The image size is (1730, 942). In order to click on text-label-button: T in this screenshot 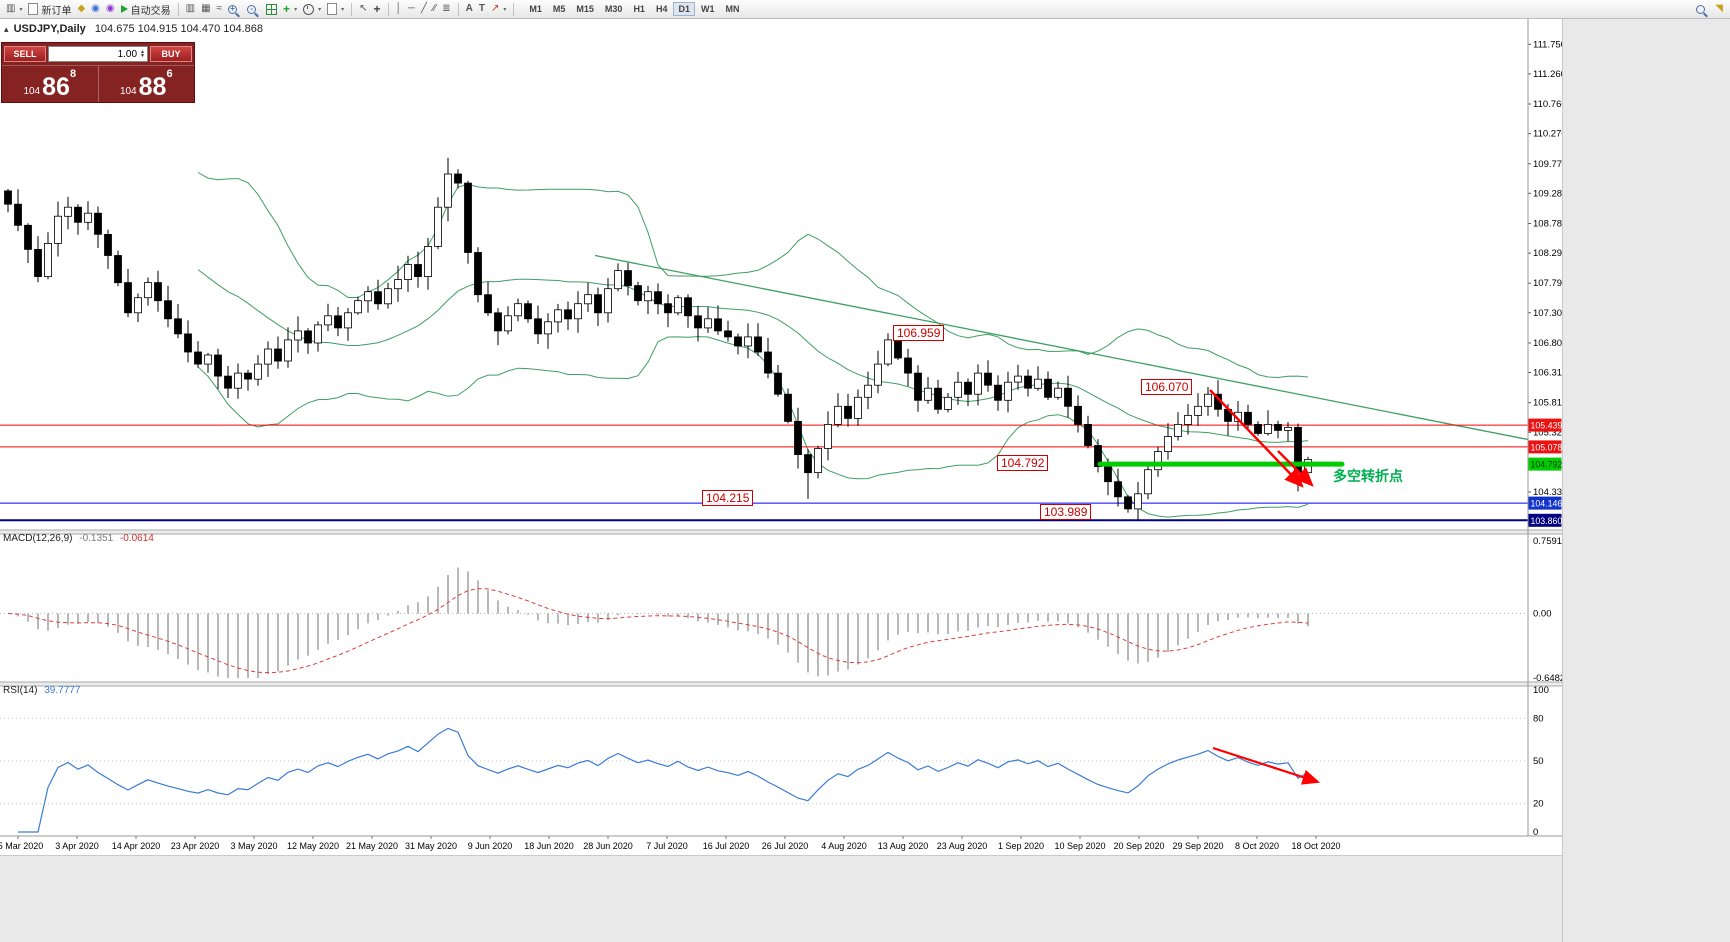, I will do `click(482, 9)`.